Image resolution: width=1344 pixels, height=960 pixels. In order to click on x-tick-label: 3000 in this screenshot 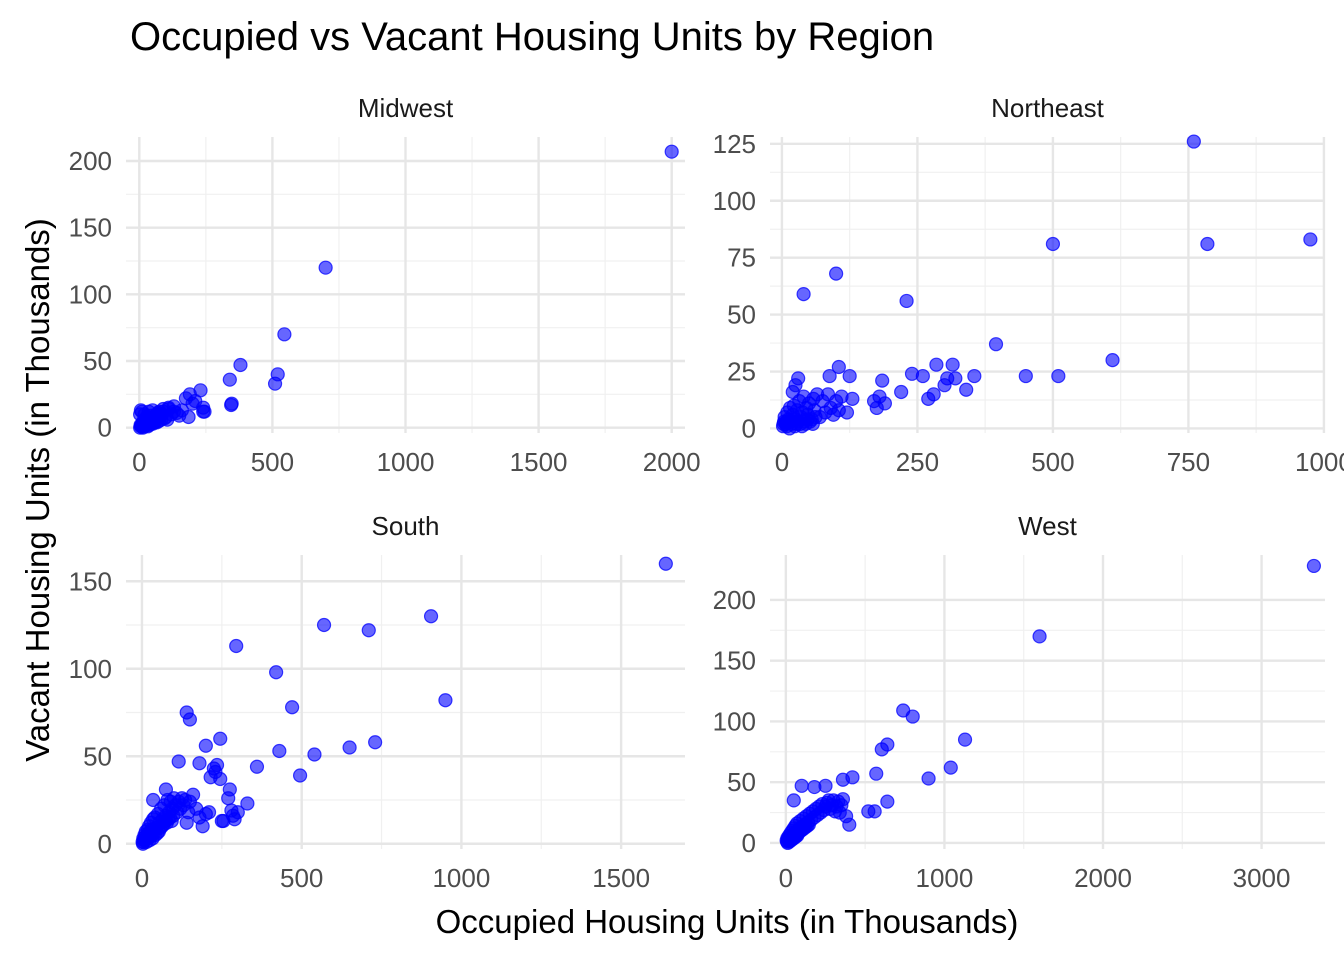, I will do `click(1262, 878)`.